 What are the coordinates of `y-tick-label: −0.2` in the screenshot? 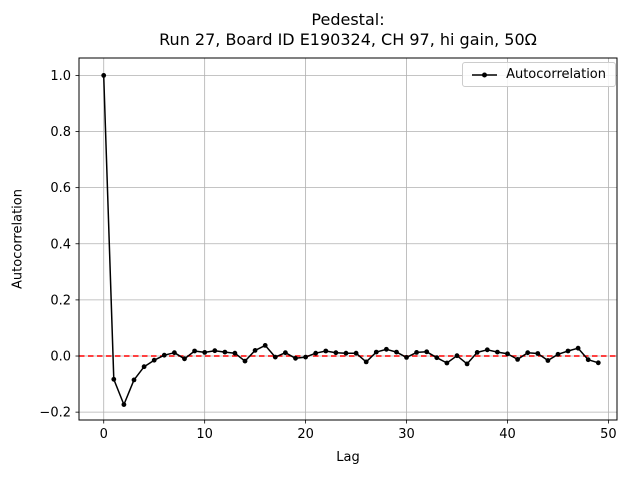 It's located at (55, 413).